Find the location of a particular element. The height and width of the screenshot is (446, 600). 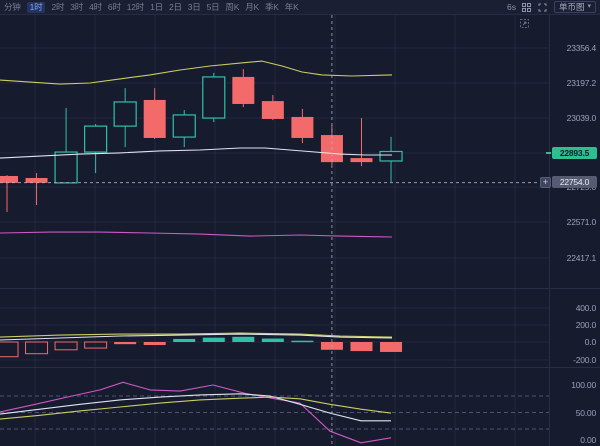

timeframe-tab-周K: 周K is located at coordinates (232, 6).